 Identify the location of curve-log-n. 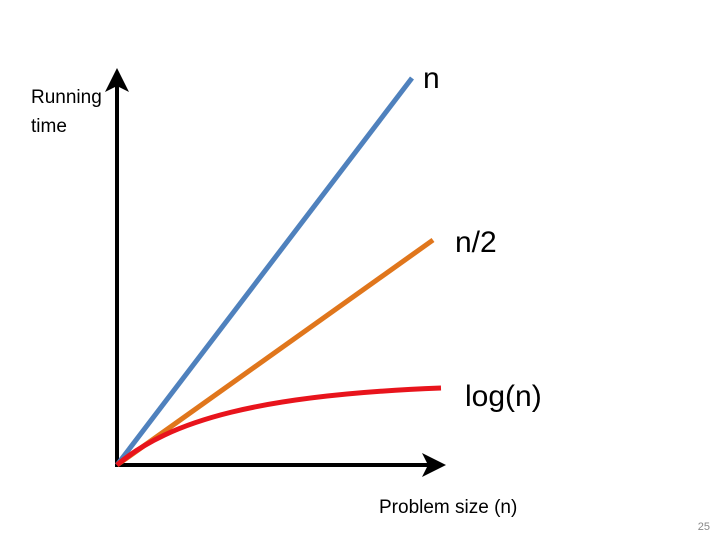
(278, 426).